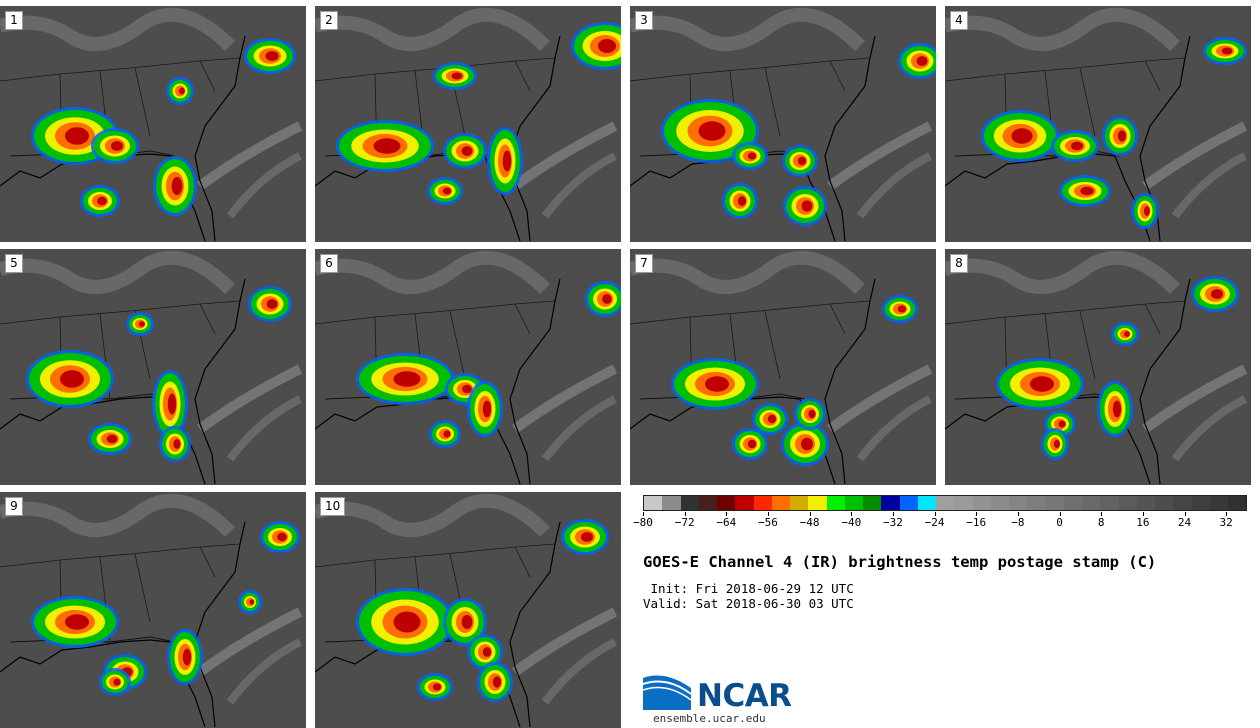 This screenshot has height=728, width=1260. I want to click on tick-label: −48, so click(809, 522).